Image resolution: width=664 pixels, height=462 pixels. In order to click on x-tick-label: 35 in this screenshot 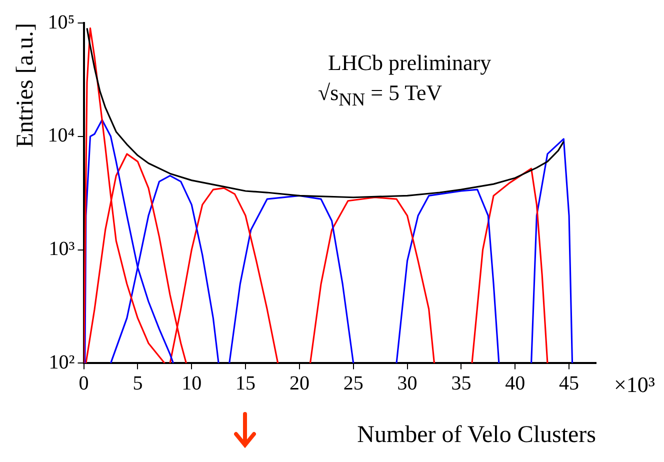, I will do `click(461, 383)`.